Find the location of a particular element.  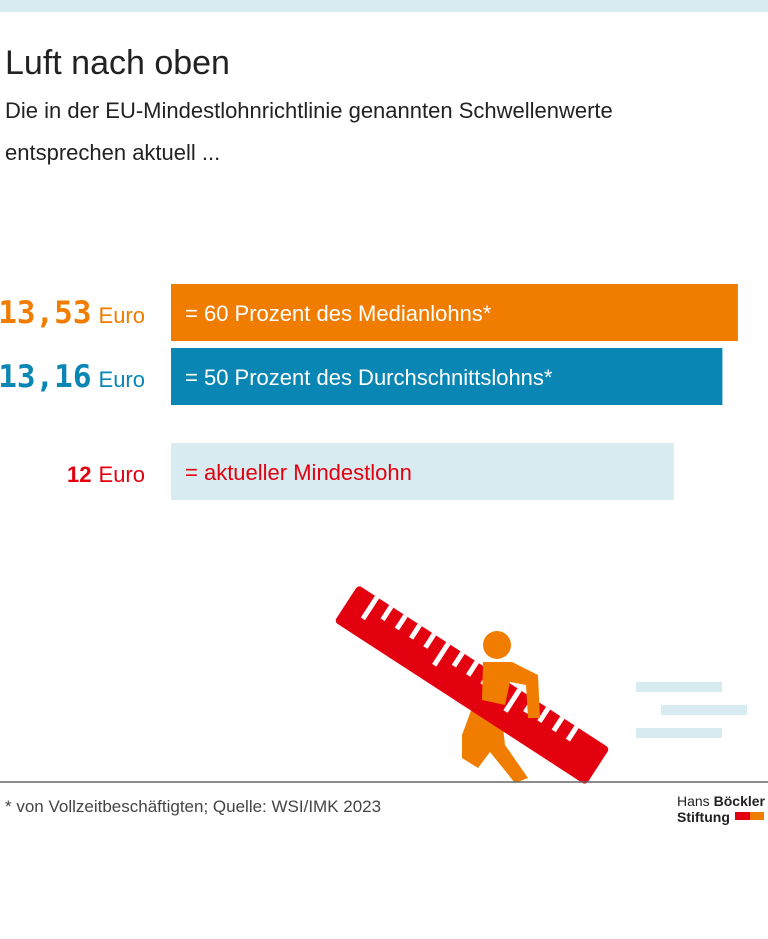

person-body is located at coordinates (511, 690).